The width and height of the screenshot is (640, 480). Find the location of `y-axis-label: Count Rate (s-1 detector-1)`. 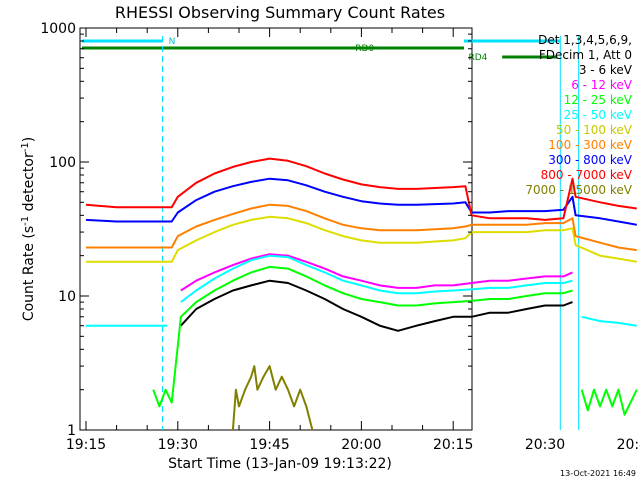

y-axis-label: Count Rate (s-1 detector-1) is located at coordinates (28, 229).